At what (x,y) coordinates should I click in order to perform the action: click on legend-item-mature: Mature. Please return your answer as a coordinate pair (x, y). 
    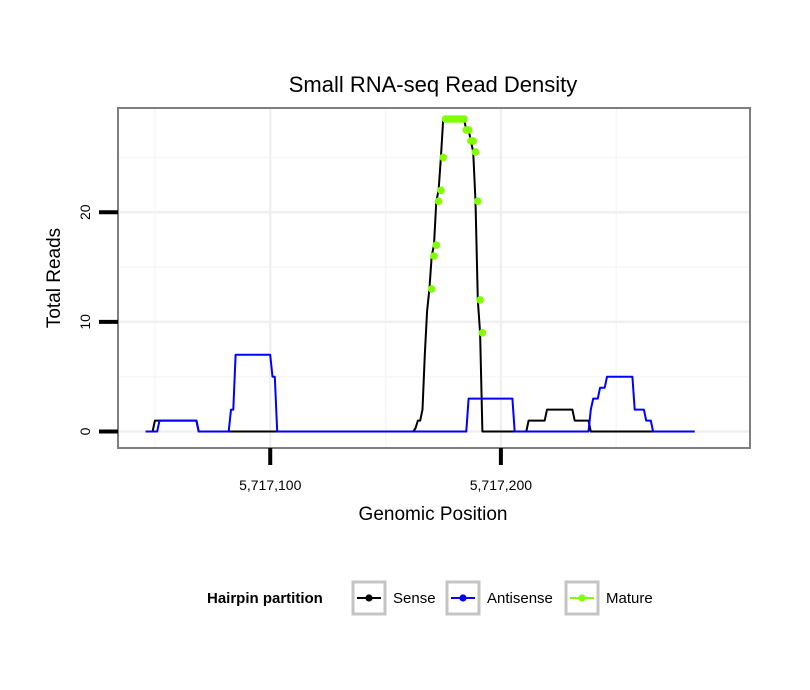
    Looking at the image, I should click on (608, 598).